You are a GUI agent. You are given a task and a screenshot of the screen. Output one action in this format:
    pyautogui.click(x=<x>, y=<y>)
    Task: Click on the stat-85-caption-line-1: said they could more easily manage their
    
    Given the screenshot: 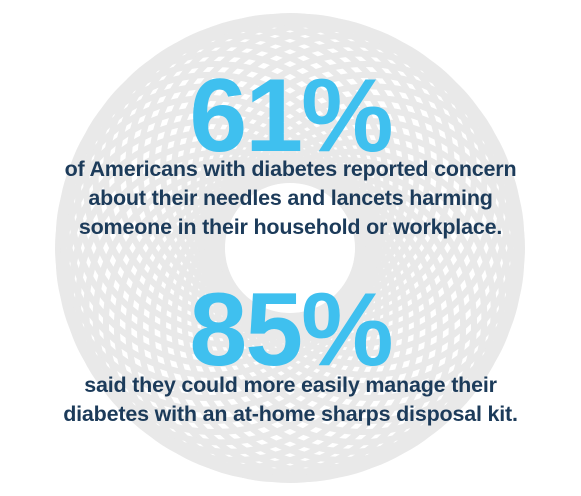 What is the action you would take?
    pyautogui.click(x=290, y=385)
    